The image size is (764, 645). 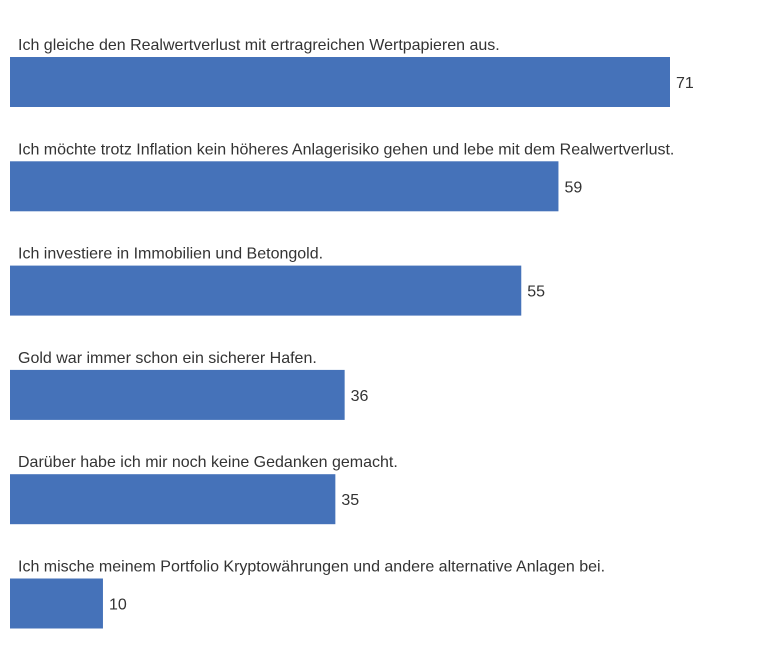 What do you see at coordinates (573, 187) in the screenshot?
I see `value-label: 59` at bounding box center [573, 187].